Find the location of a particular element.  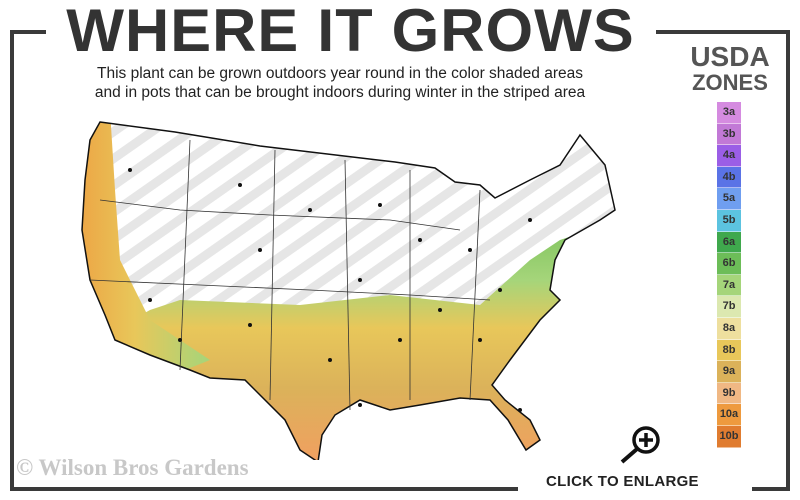

legend-zone-9a: 9a is located at coordinates (729, 372).